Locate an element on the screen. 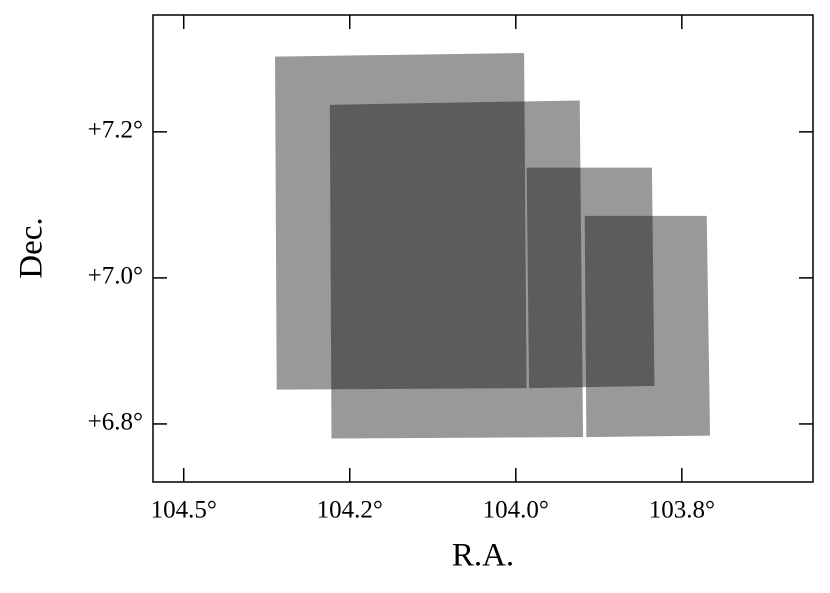 This screenshot has height=593, width=830. y-tick-label: +7.2° is located at coordinates (115, 130).